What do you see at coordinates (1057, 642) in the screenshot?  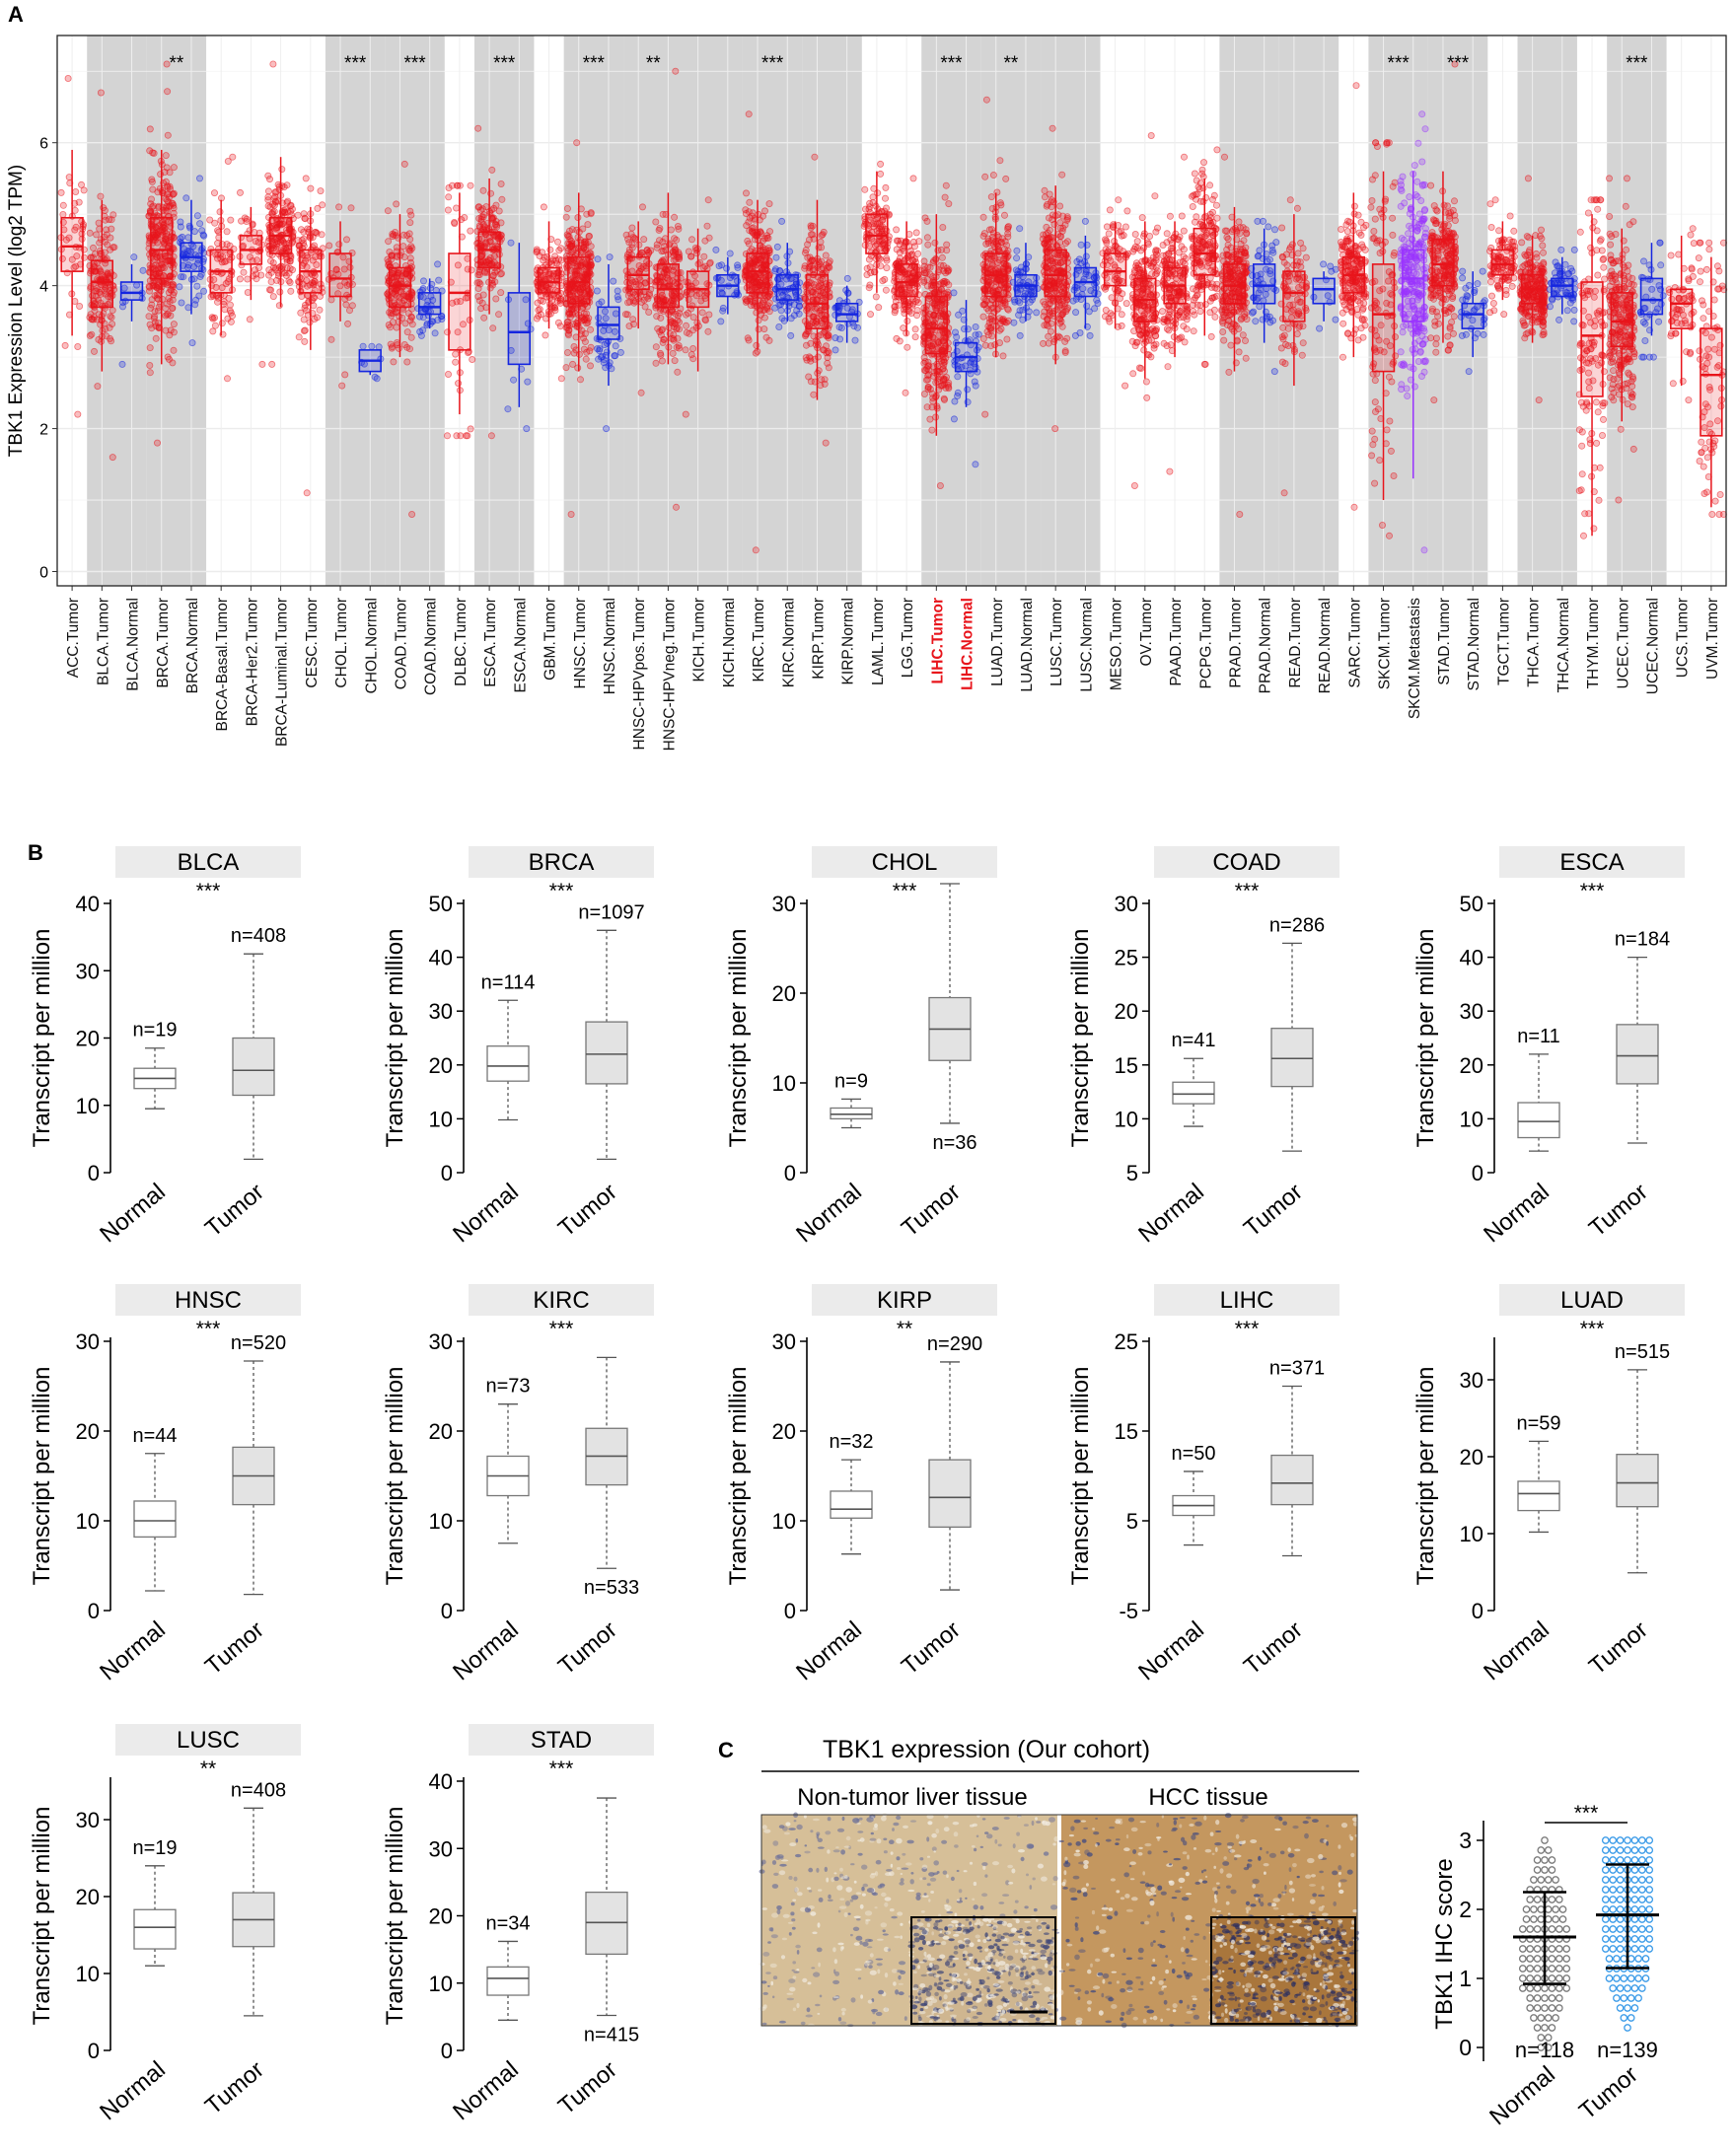 I see `x-tick-label: LUSC.Tumor` at bounding box center [1057, 642].